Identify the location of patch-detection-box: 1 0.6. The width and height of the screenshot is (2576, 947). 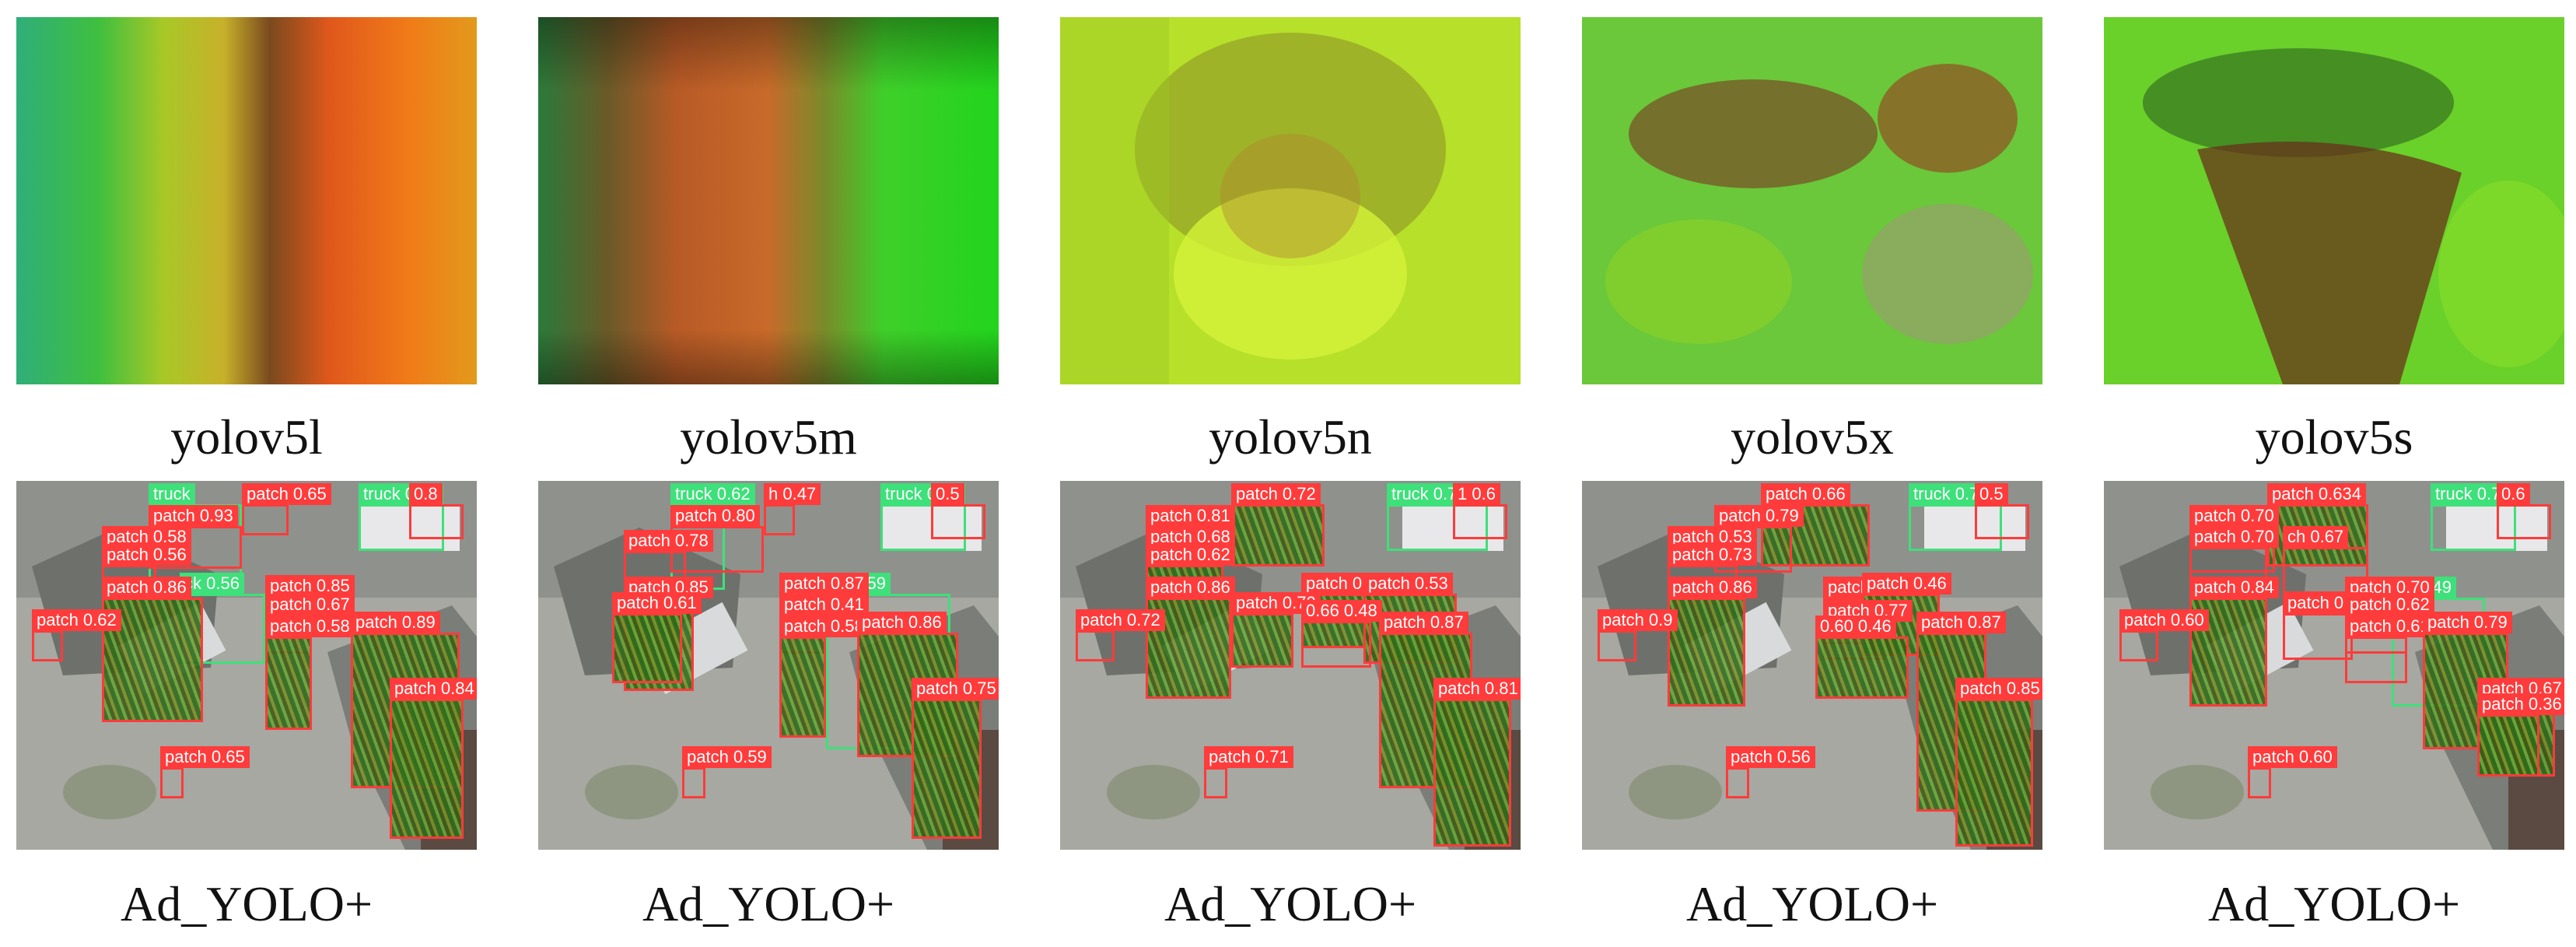
(1480, 511).